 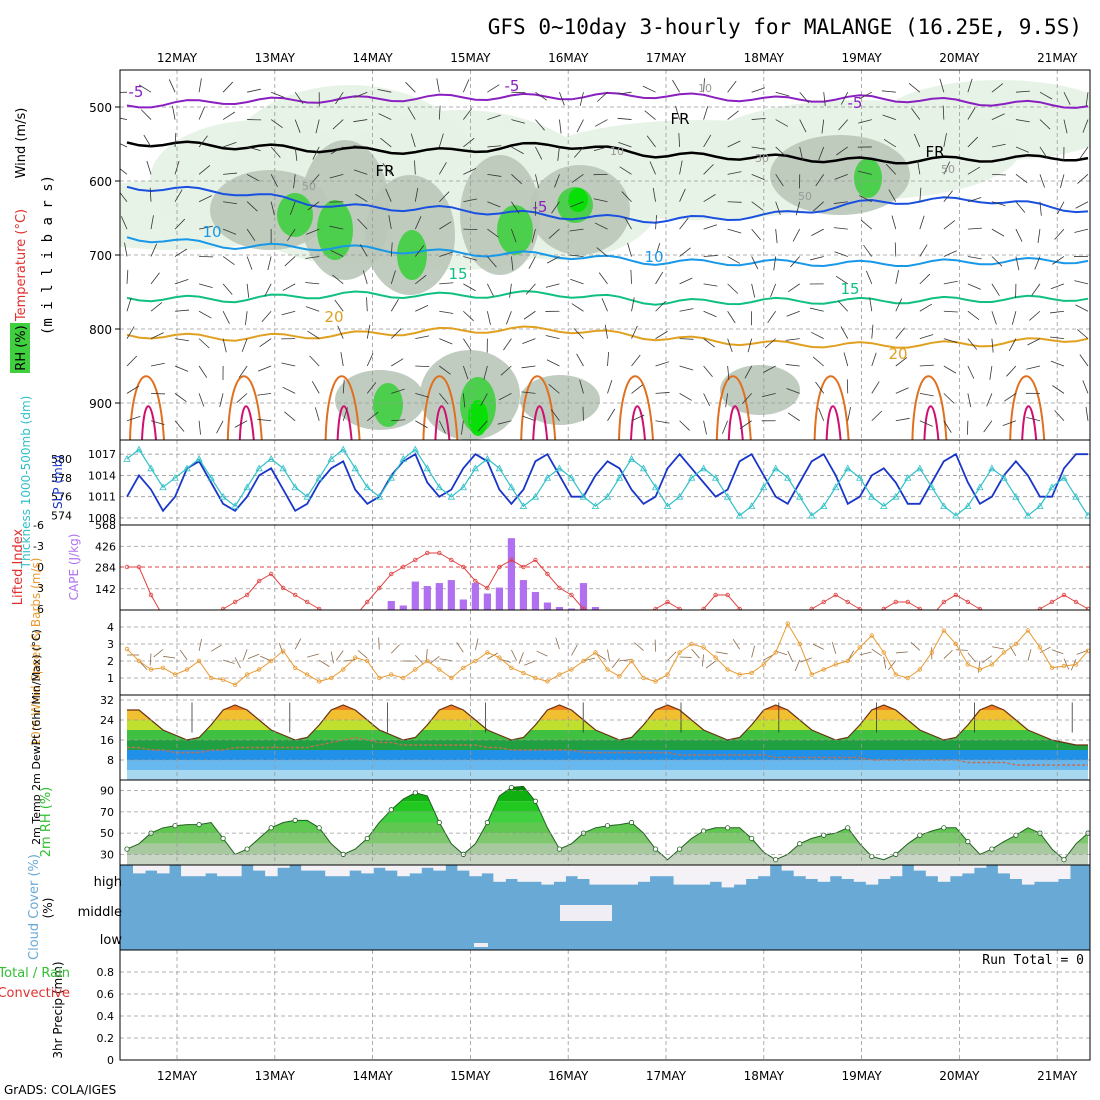 I want to click on low-cloud-gap, so click(x=481, y=945).